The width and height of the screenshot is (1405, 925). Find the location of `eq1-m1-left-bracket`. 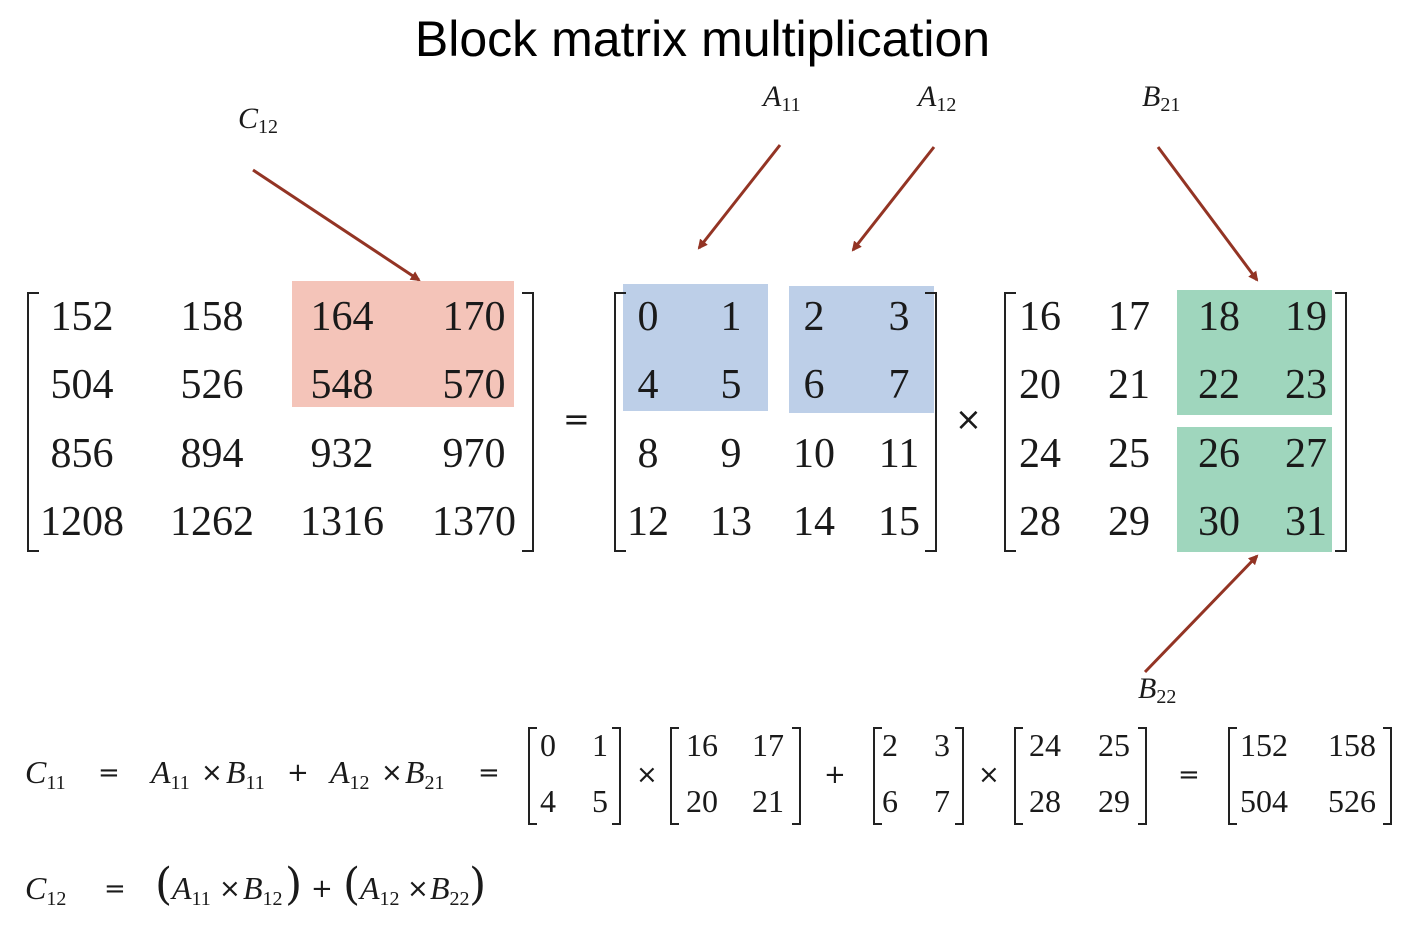

eq1-m1-left-bracket is located at coordinates (532, 776).